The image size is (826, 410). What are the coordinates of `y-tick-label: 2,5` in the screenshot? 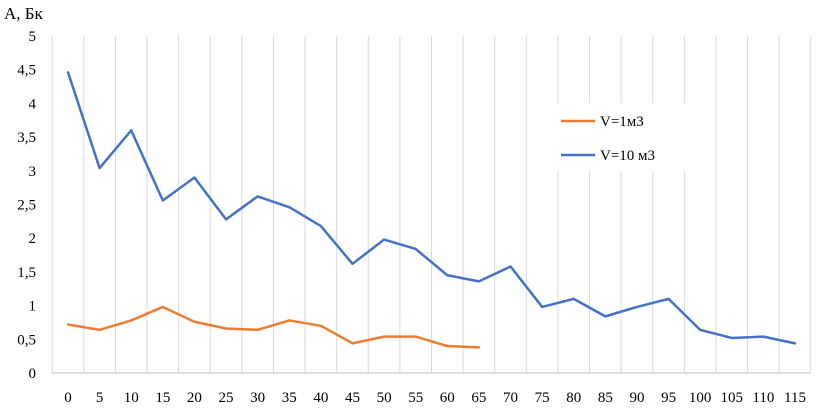 It's located at (26, 206).